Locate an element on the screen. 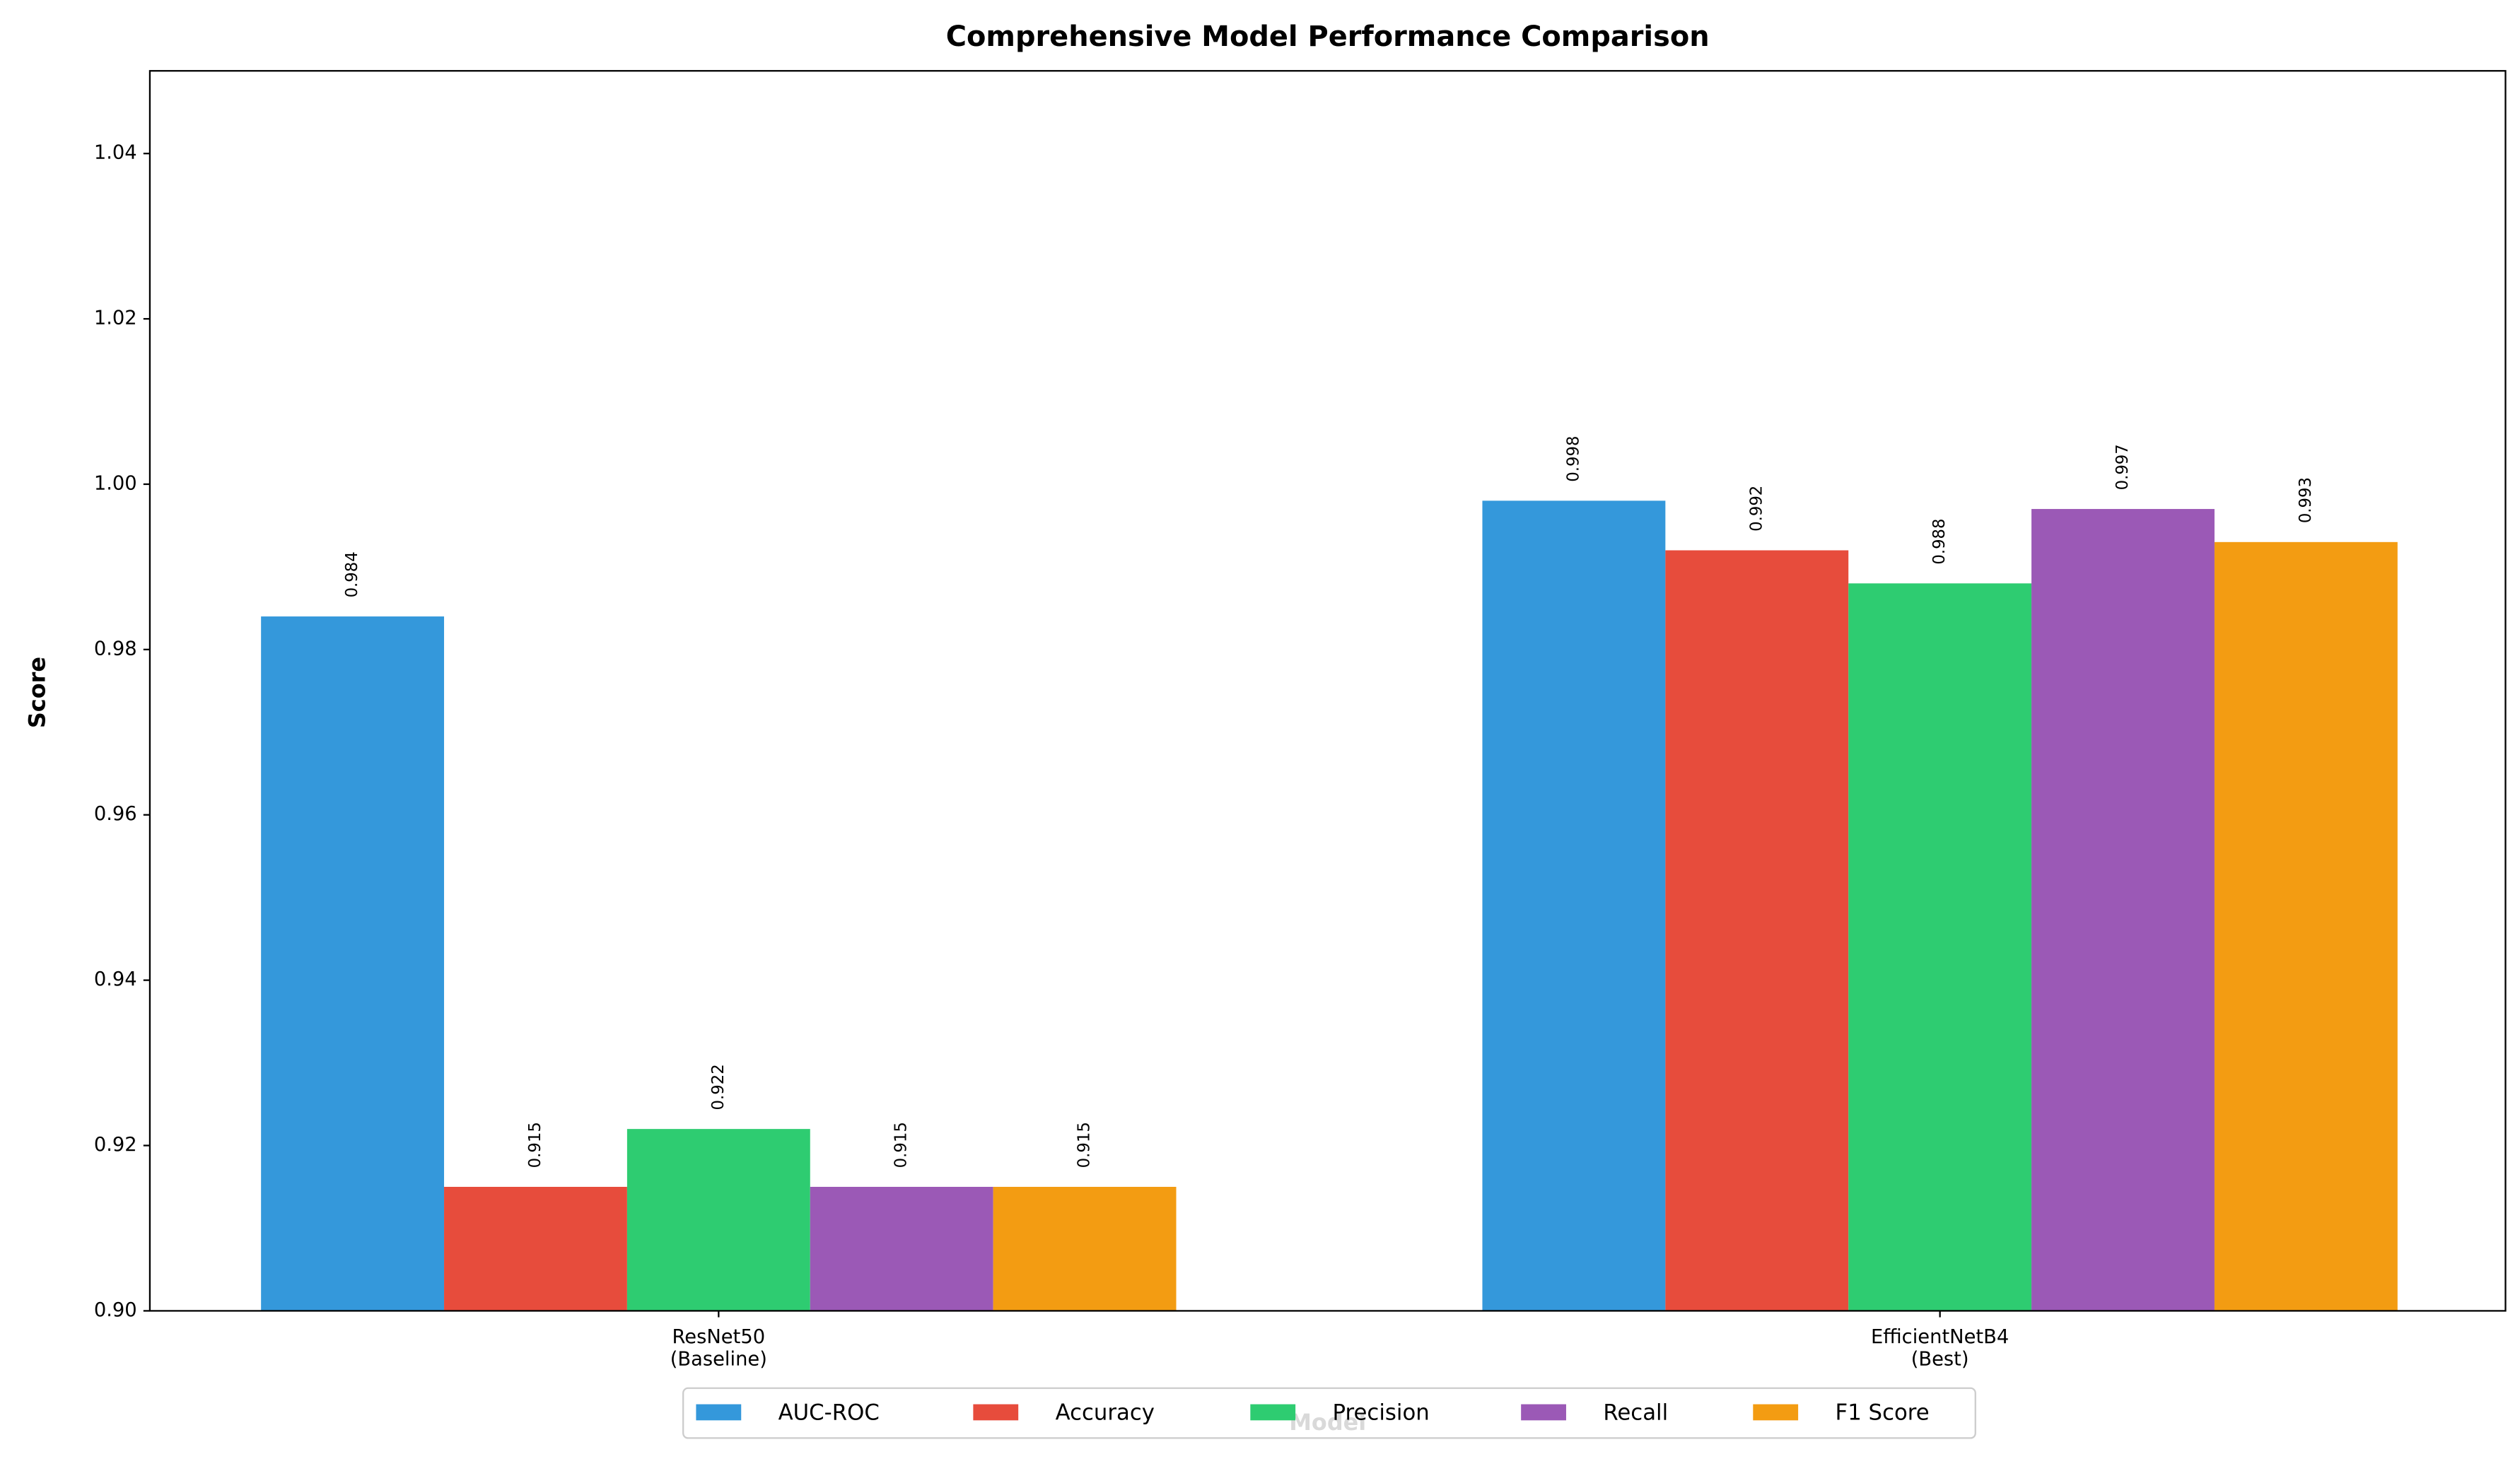 The image size is (2520, 1459). value-label: 0.993 is located at coordinates (2306, 500).